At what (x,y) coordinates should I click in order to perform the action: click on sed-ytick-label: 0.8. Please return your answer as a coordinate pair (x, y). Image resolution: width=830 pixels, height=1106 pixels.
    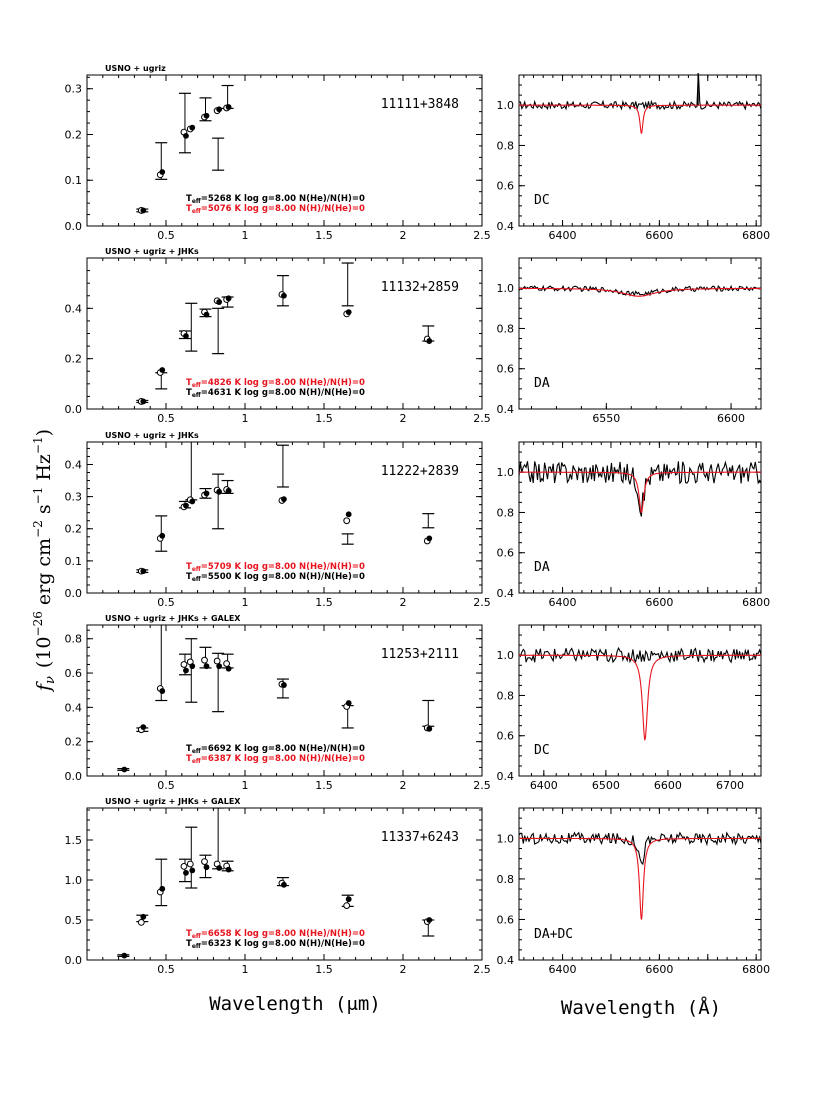
    Looking at the image, I should click on (74, 639).